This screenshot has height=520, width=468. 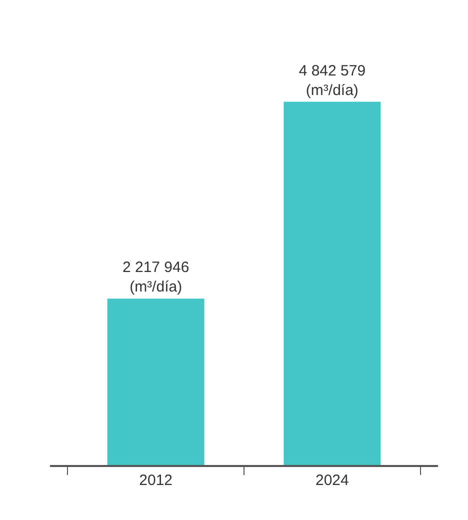 What do you see at coordinates (156, 480) in the screenshot?
I see `x-tick-label: 2012` at bounding box center [156, 480].